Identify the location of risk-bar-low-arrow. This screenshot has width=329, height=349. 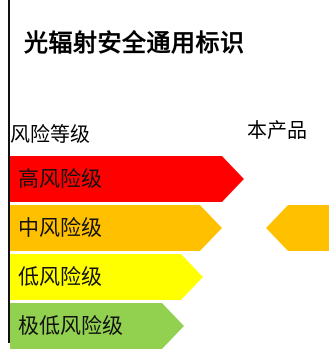
(106, 277).